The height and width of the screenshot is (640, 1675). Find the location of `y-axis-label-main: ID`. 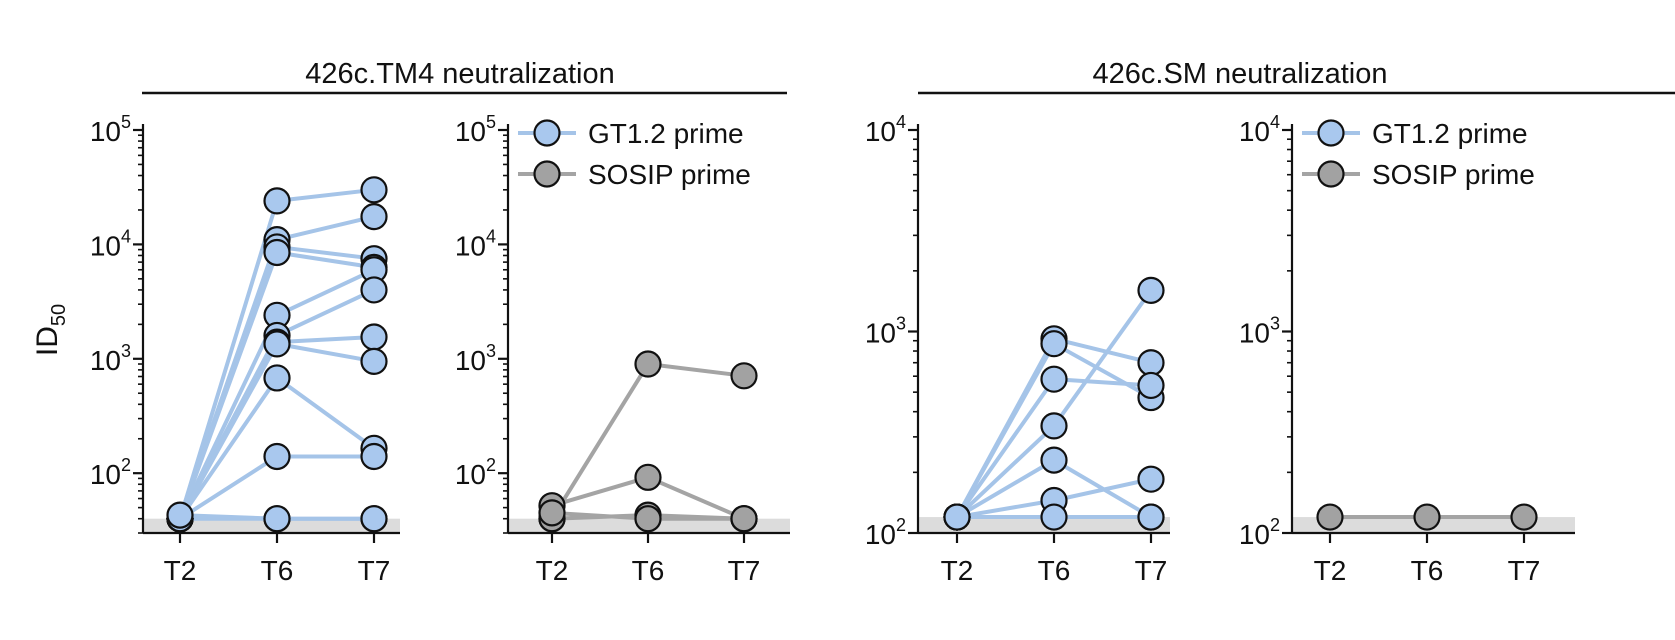

y-axis-label-main: ID is located at coordinates (47, 341).